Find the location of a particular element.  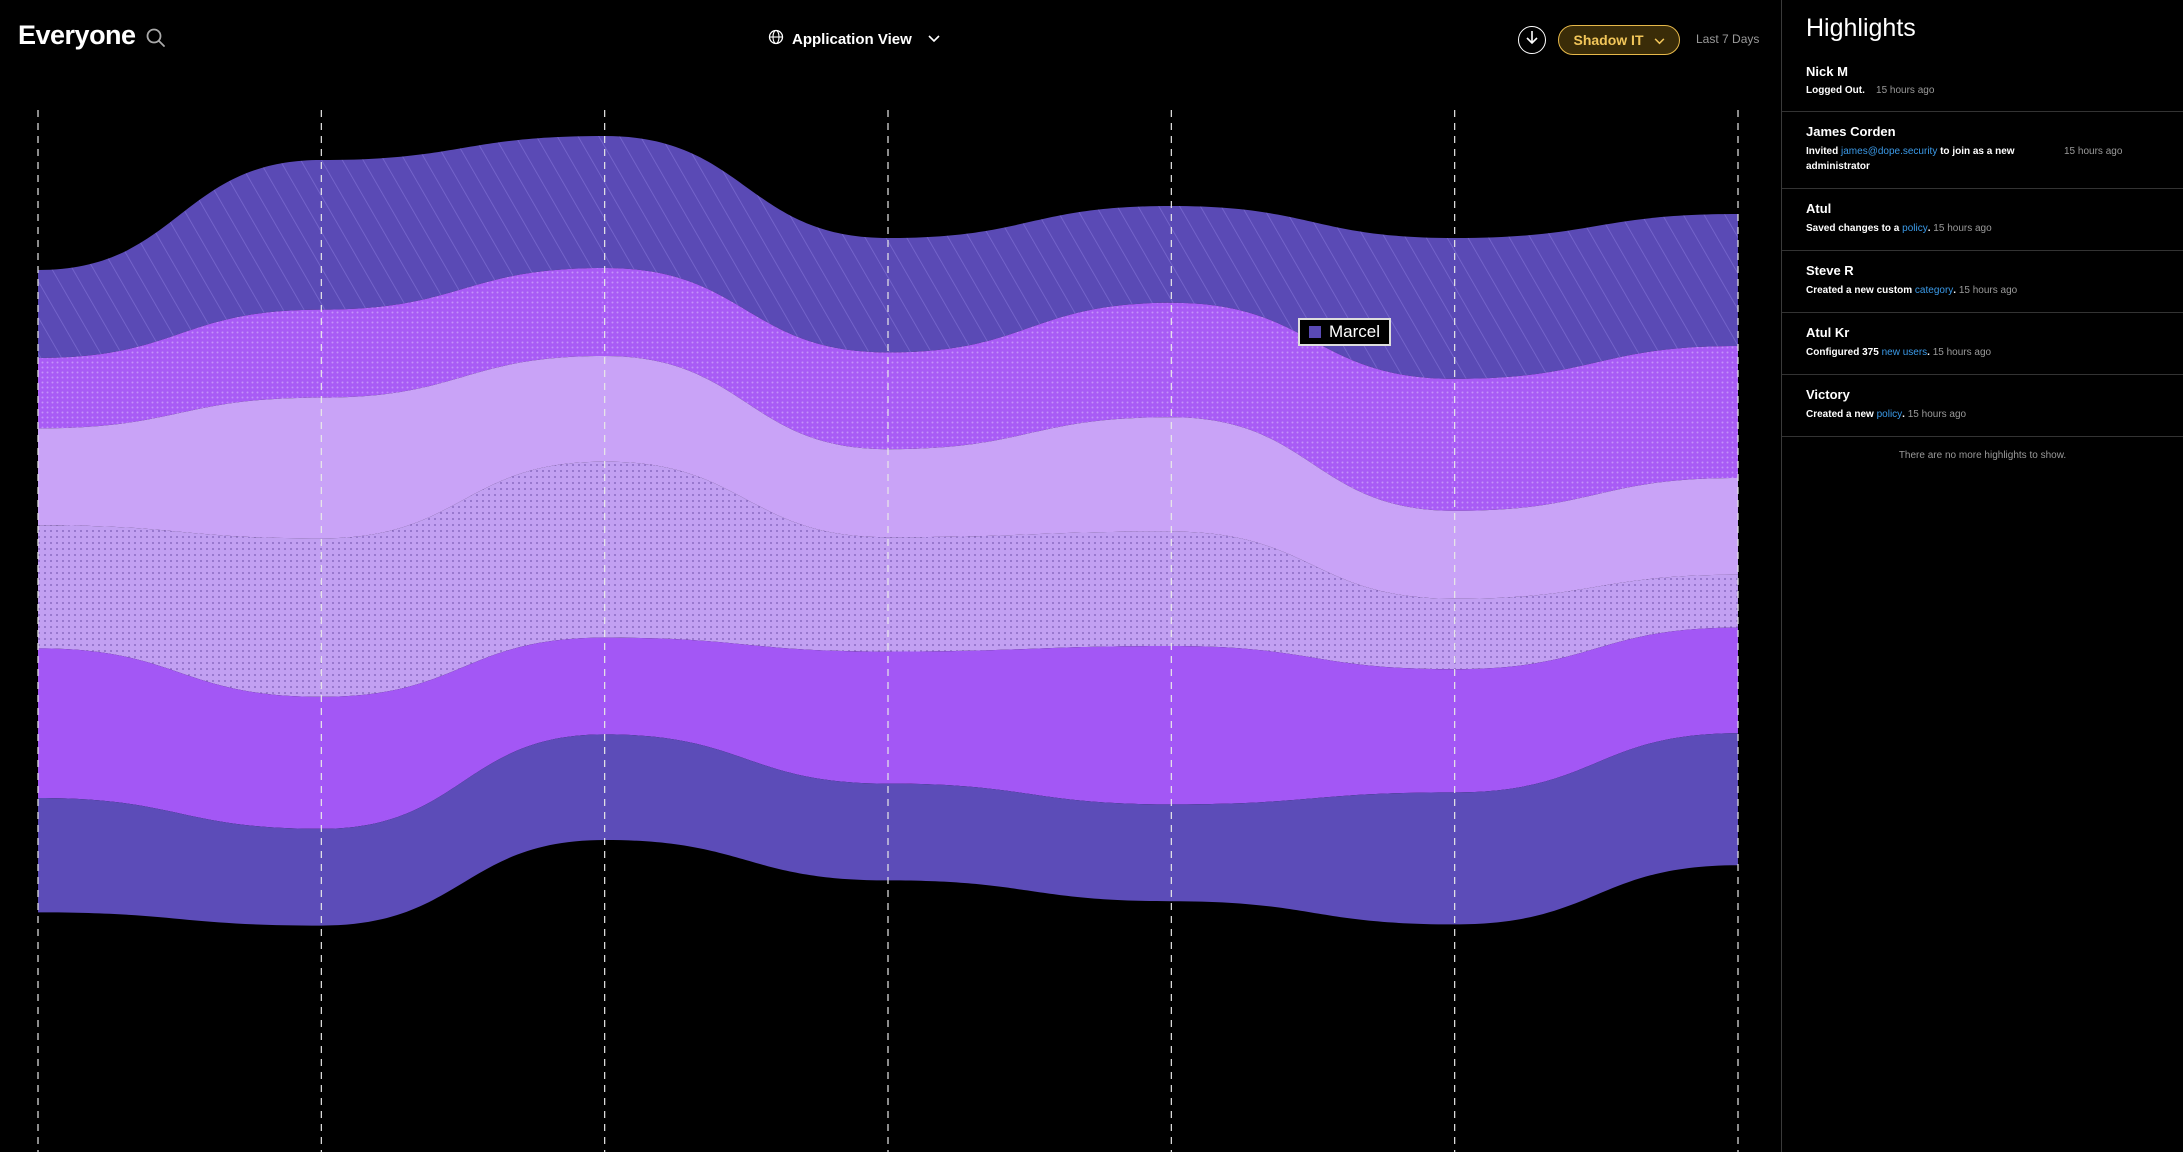

filter-label: Shadow IT is located at coordinates (1608, 40).